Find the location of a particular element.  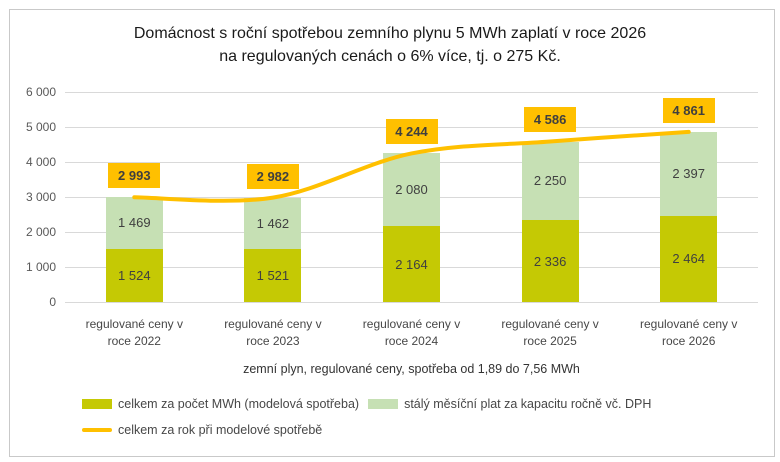

bar-value-label: 2 164 is located at coordinates (411, 264).